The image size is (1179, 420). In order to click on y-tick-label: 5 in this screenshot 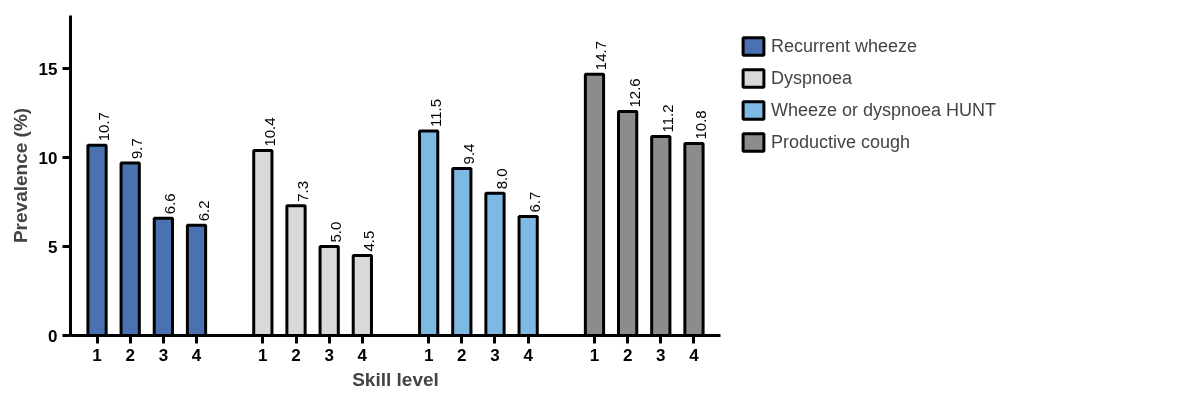, I will do `click(53, 247)`.